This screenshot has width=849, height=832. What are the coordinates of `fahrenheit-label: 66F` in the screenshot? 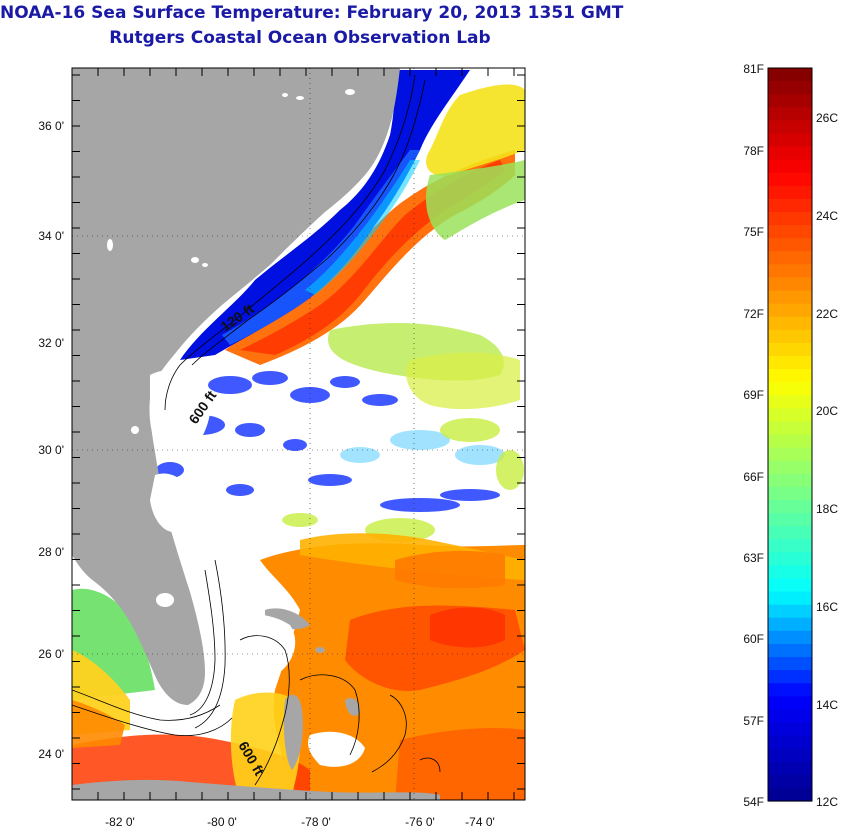 It's located at (753, 477).